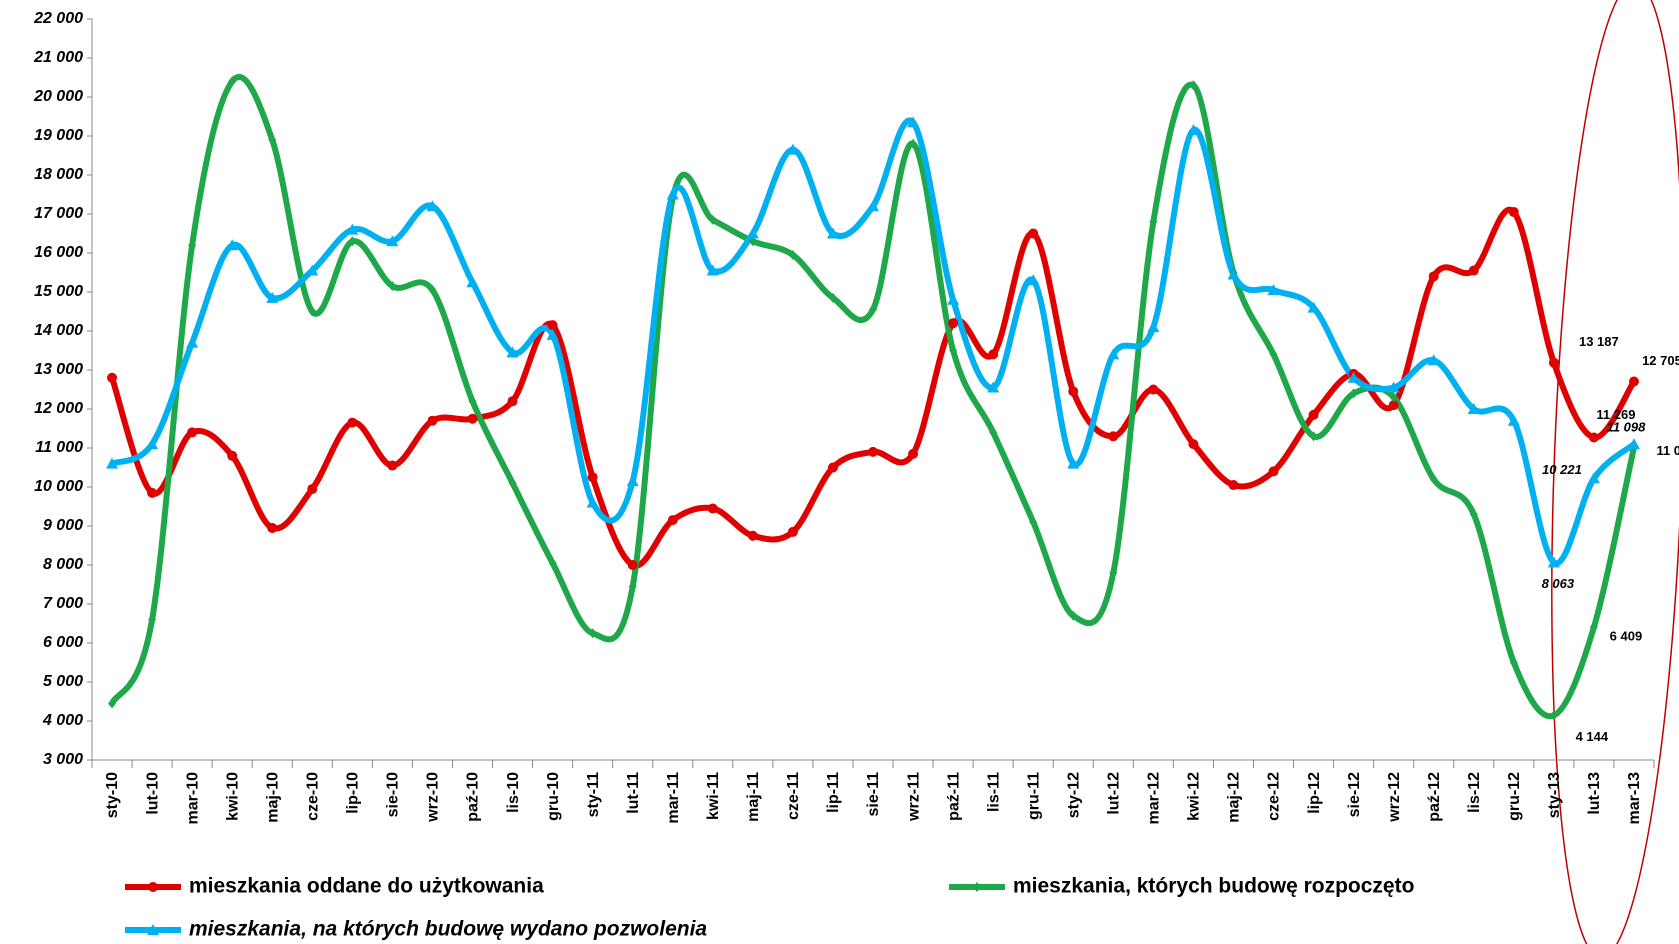 This screenshot has width=1679, height=944. What do you see at coordinates (1615, 414) in the screenshot?
I see `data-label: 11 269` at bounding box center [1615, 414].